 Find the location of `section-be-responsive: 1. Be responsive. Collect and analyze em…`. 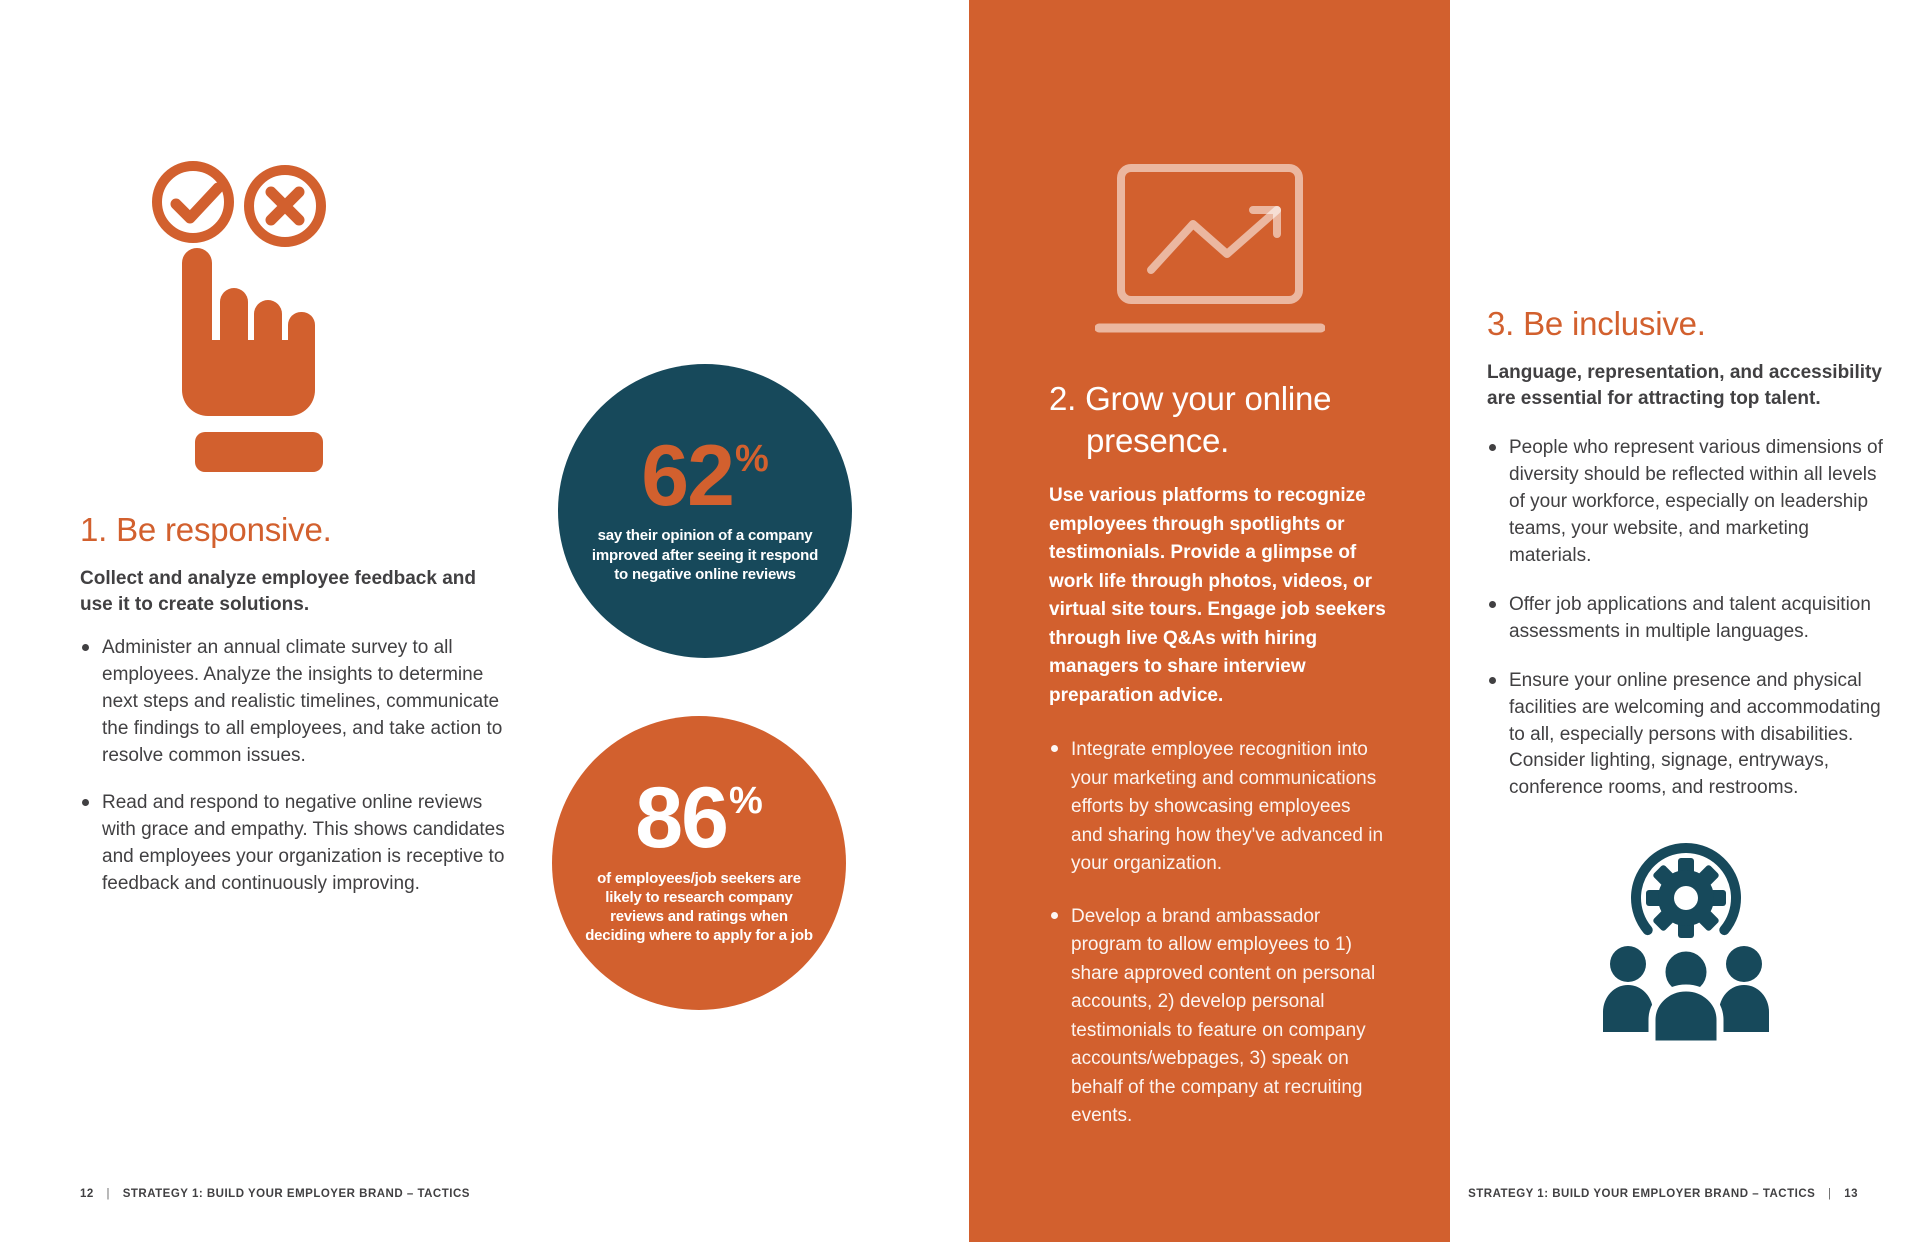

section-be-responsive: 1. Be responsive. Collect and analyze em… is located at coordinates (296, 704).